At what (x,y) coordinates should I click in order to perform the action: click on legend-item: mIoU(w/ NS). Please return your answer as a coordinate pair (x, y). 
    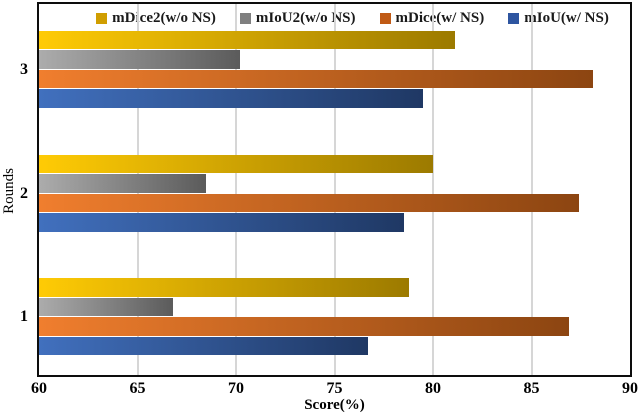
    Looking at the image, I should click on (558, 18).